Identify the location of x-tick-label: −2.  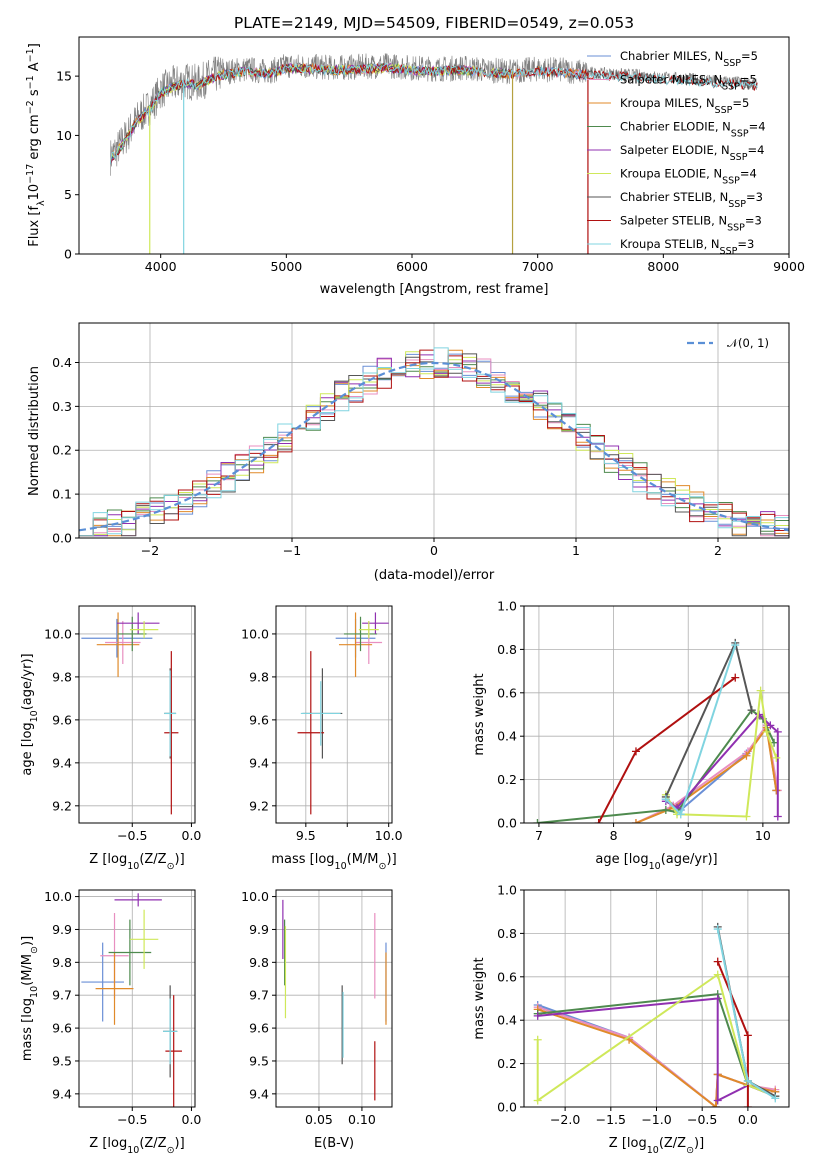
(150, 550).